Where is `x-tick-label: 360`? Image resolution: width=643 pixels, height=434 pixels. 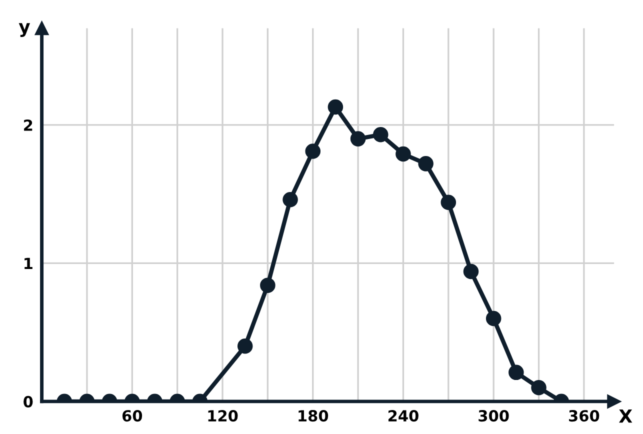 x-tick-label: 360 is located at coordinates (584, 416).